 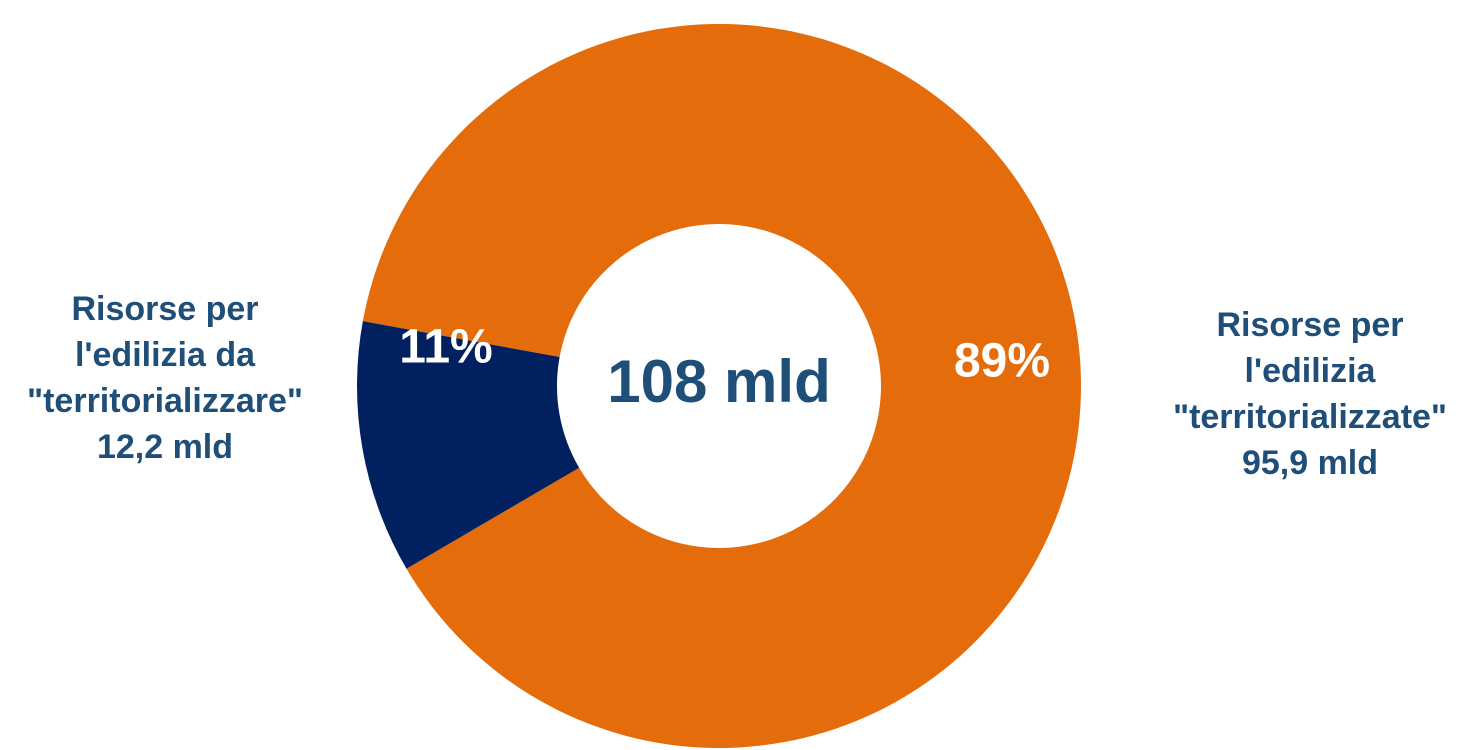 I want to click on donut-center-label: 108 mld, so click(x=718, y=381).